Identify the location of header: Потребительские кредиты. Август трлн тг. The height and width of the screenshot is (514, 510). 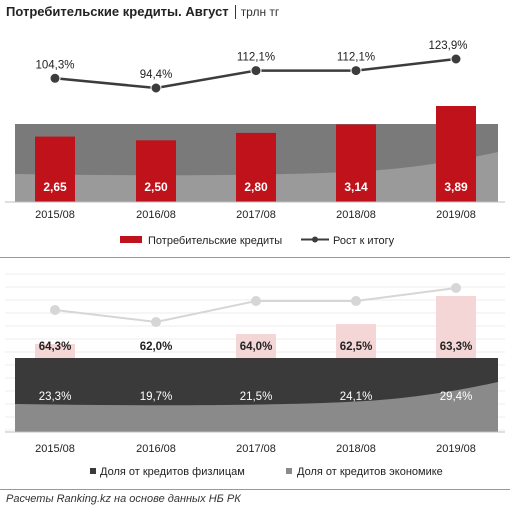
(142, 15).